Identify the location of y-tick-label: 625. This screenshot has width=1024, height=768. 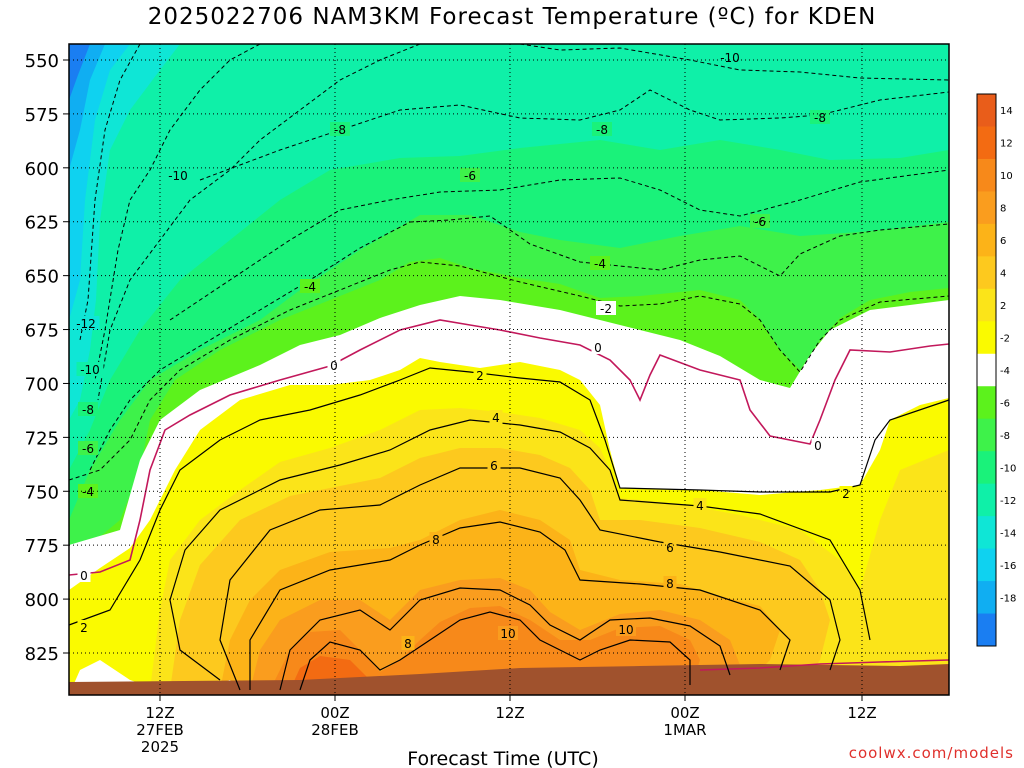
(42, 223).